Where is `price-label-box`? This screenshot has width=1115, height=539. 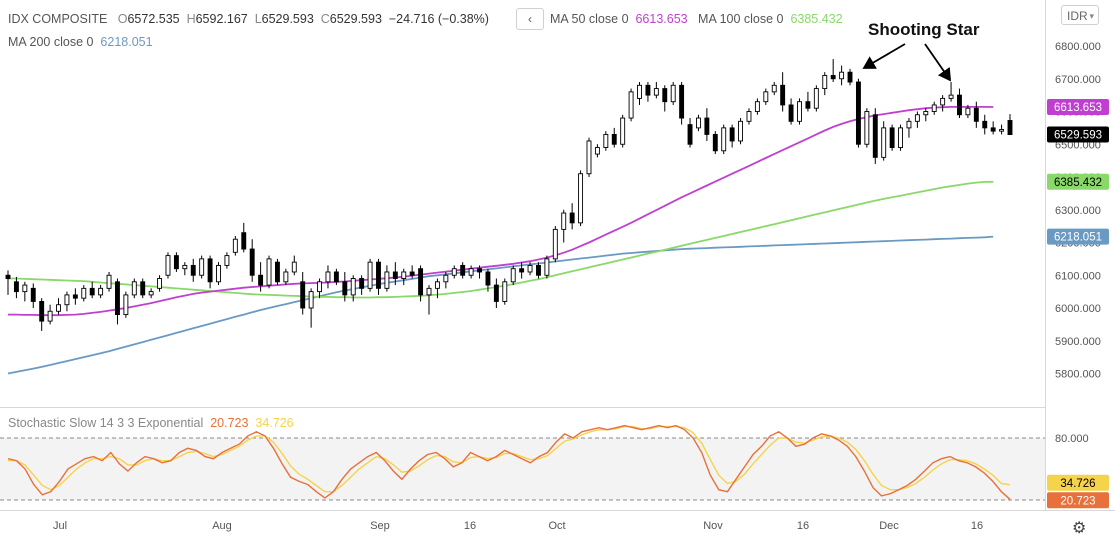 price-label-box is located at coordinates (1078, 236).